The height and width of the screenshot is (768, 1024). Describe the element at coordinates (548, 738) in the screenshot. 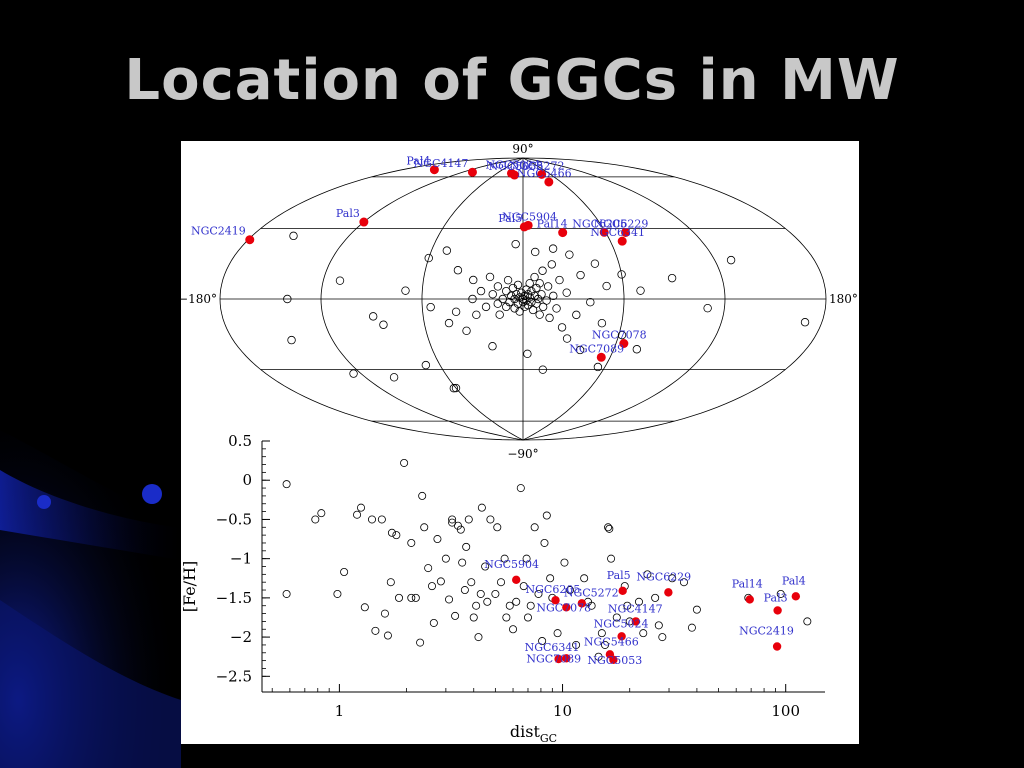

I see `x-axis-label-sub: GC` at that location.